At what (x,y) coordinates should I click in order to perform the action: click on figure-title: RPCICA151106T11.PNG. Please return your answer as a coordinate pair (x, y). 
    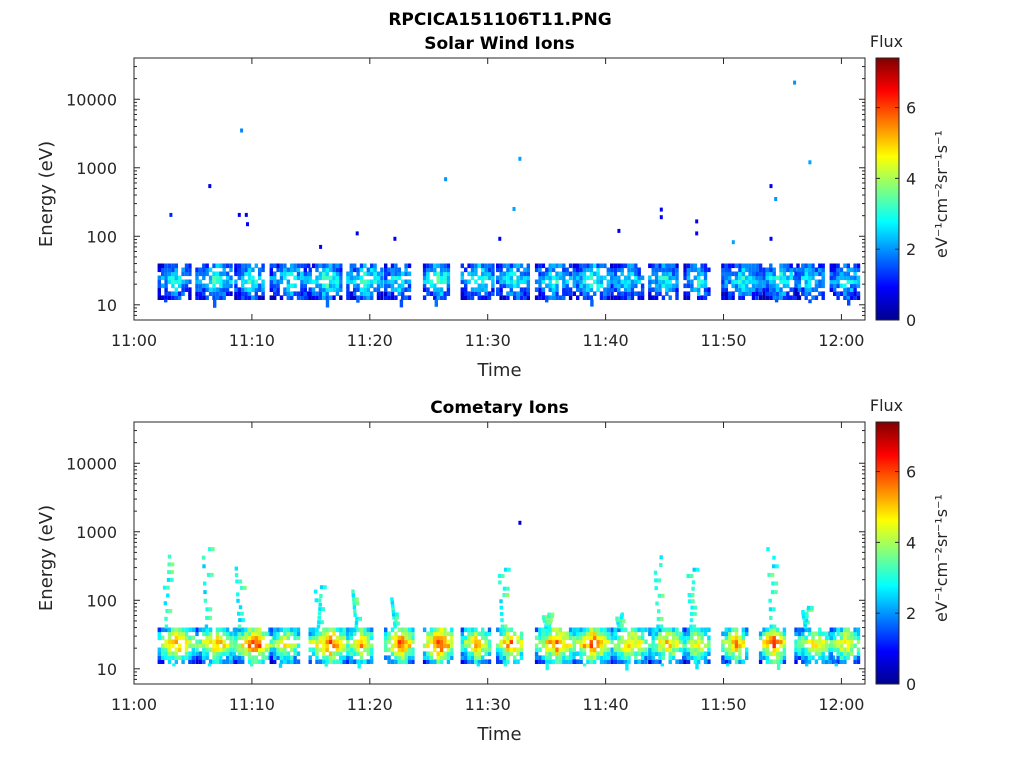
    Looking at the image, I should click on (499, 20).